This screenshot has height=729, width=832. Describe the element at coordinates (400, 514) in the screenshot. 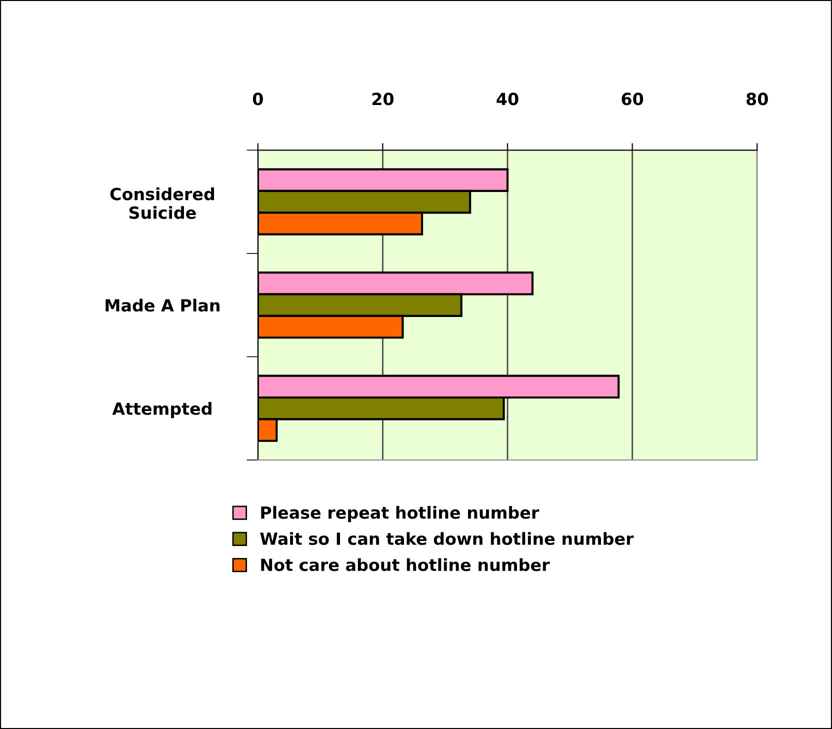

I see `legend-label: Please repeat hotline number` at that location.